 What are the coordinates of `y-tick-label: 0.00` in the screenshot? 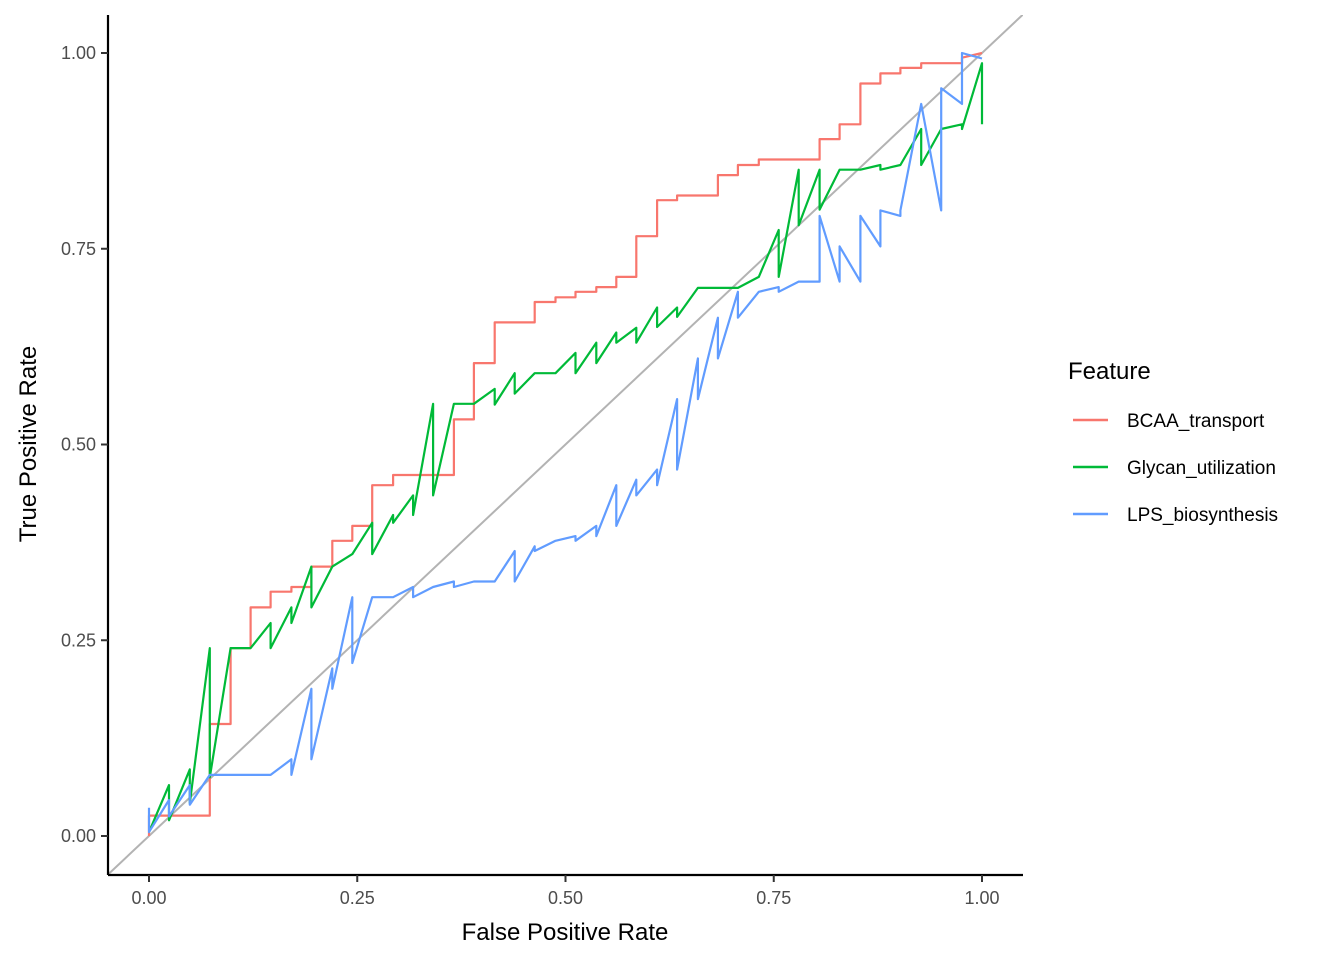 It's located at (78, 836).